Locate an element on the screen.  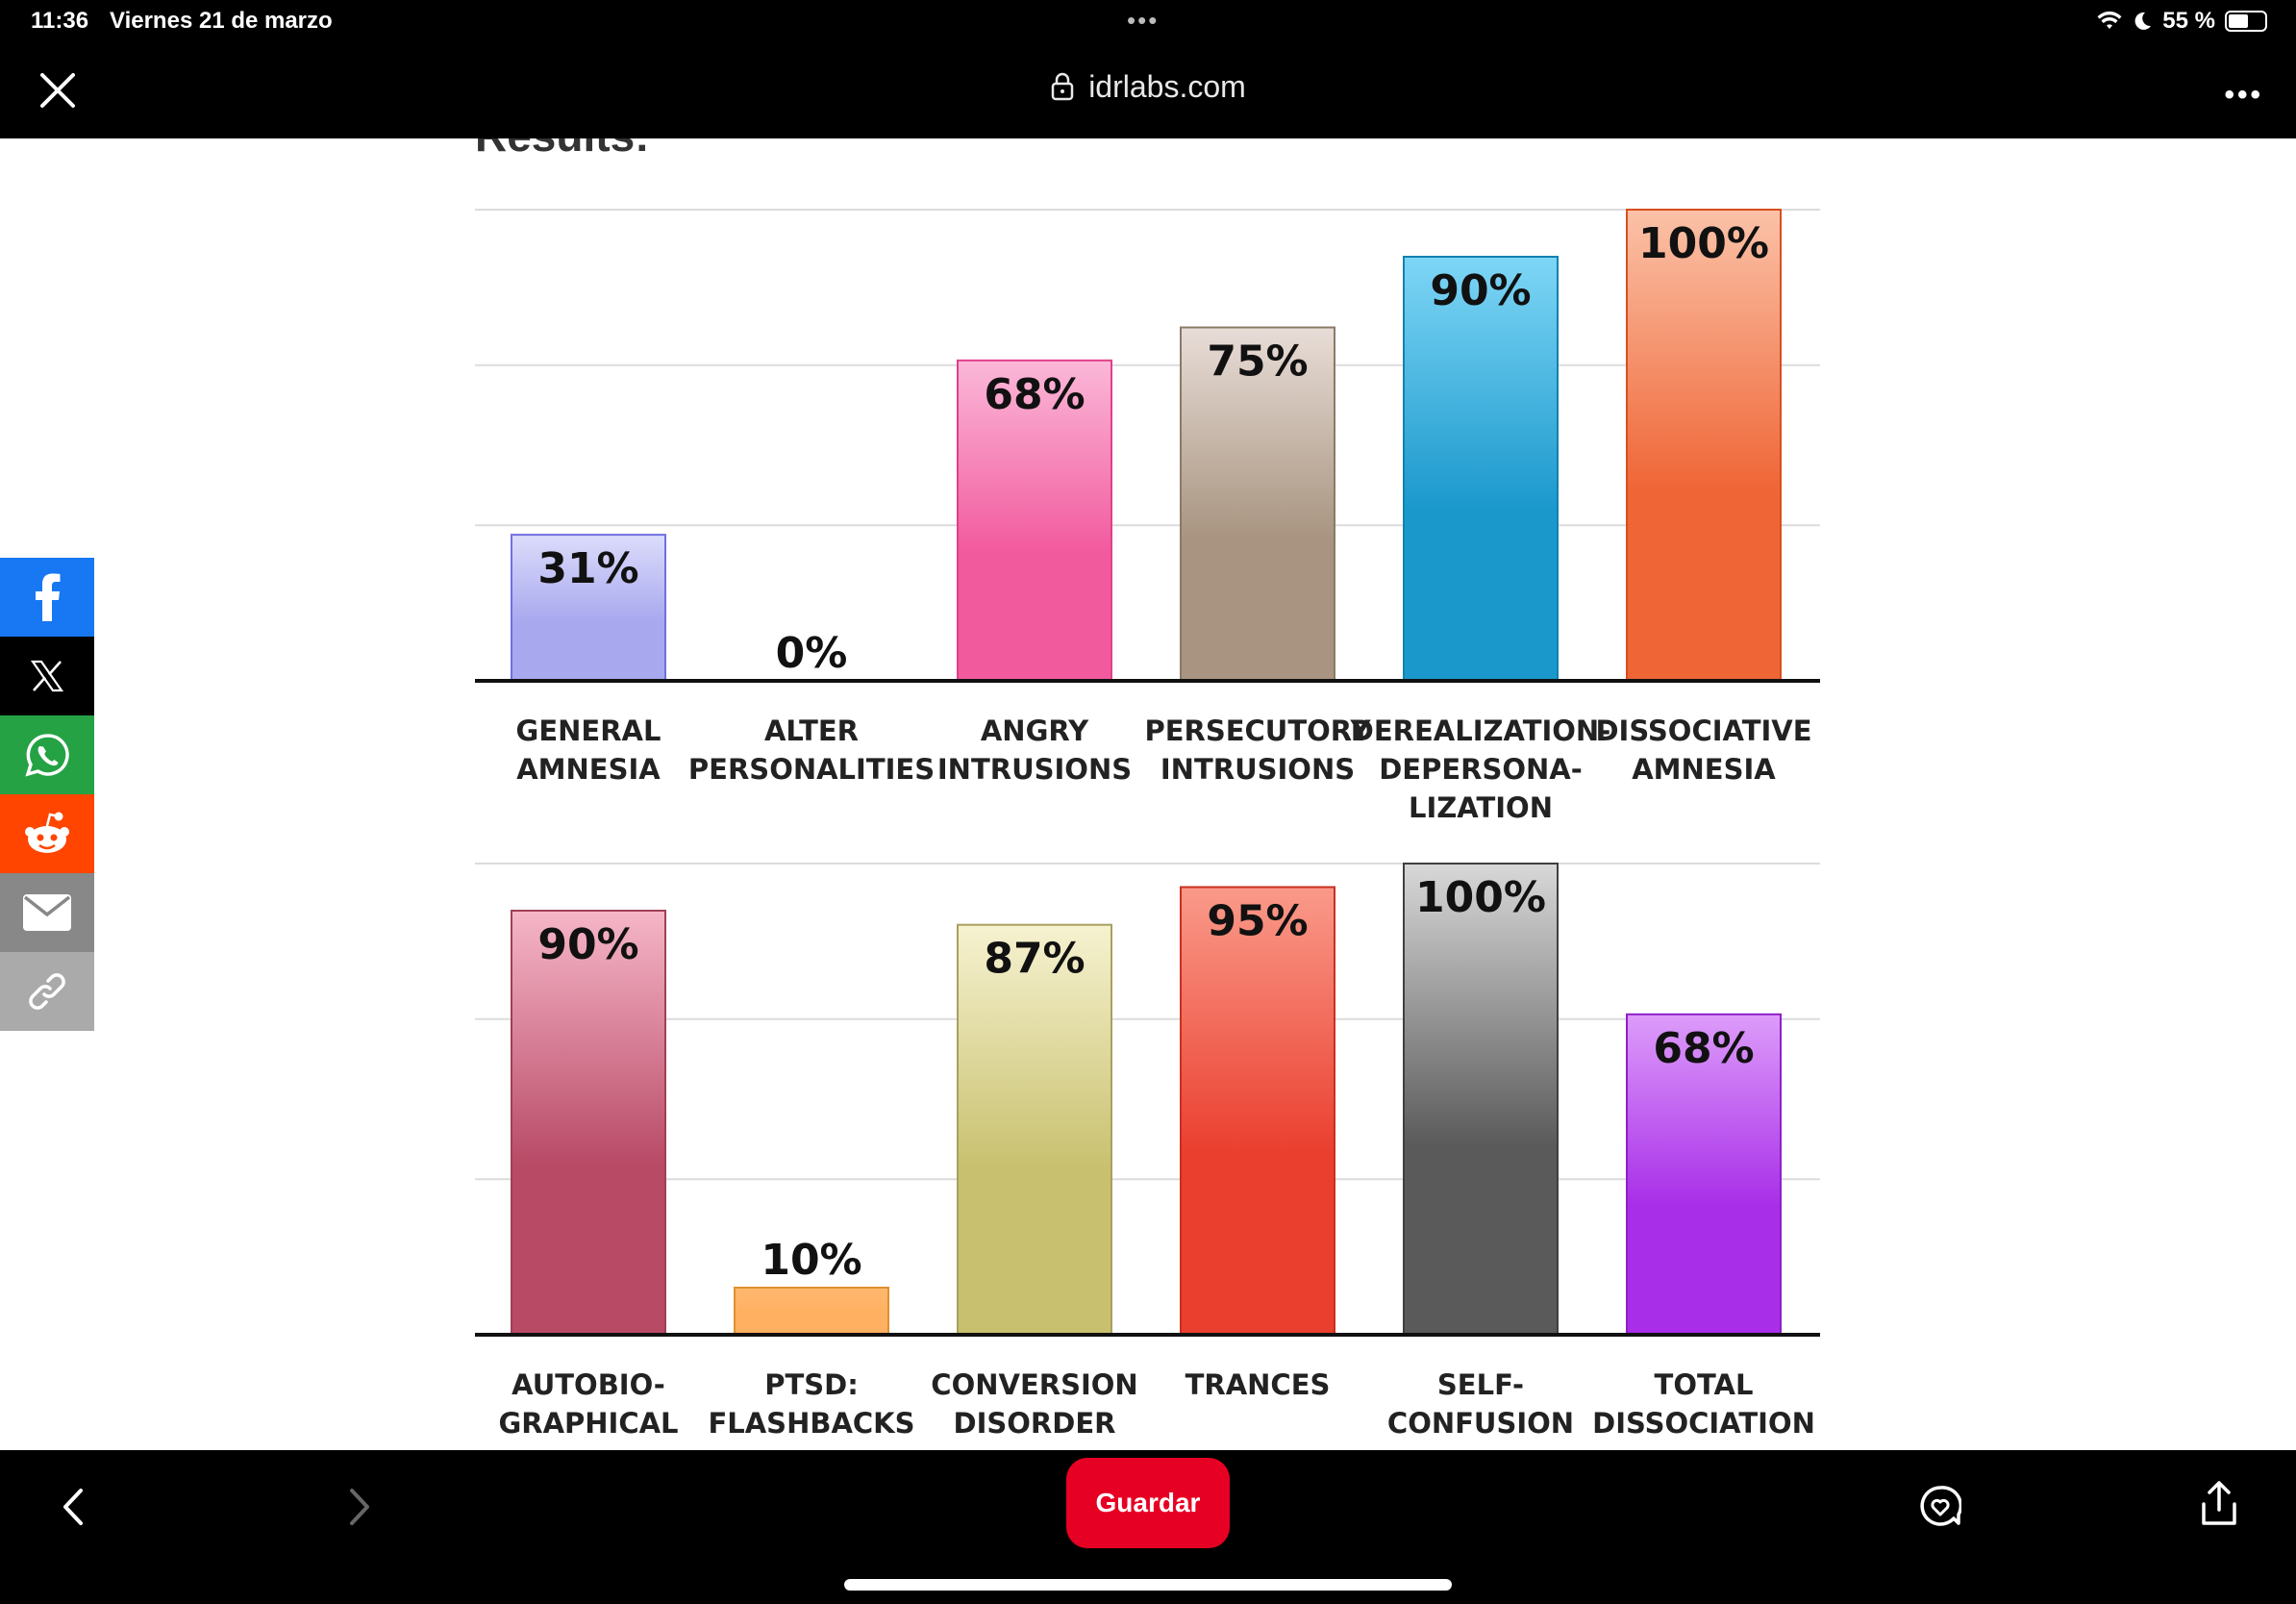
browser-toolbar: idrlabs.com ••• is located at coordinates (1148, 92).